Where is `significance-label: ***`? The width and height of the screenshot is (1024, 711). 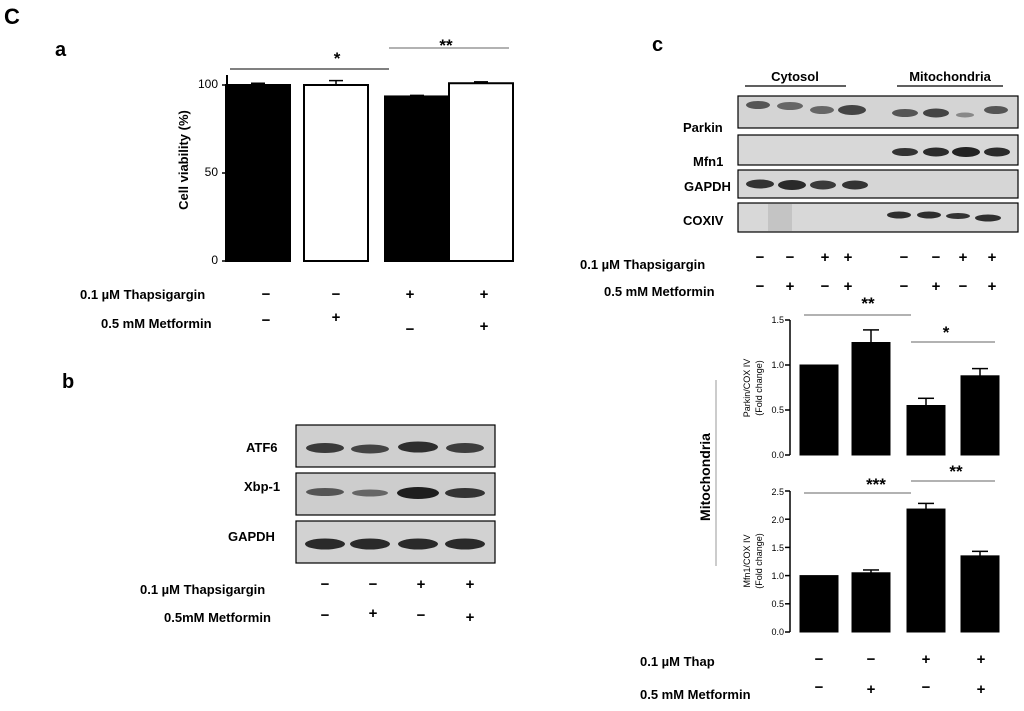 significance-label: *** is located at coordinates (876, 484).